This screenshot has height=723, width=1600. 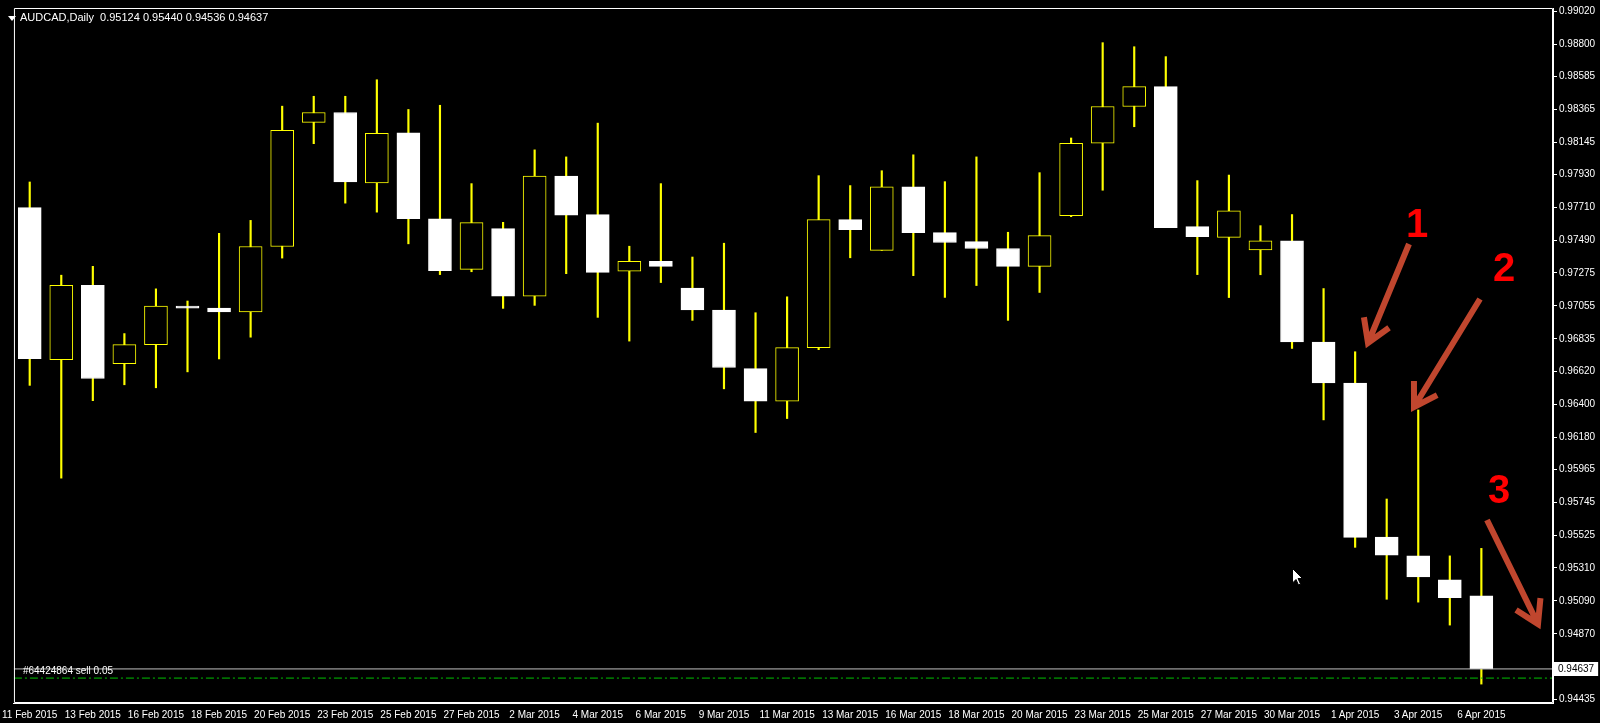 I want to click on x-tick-label: 23 Feb 2015, so click(x=345, y=714).